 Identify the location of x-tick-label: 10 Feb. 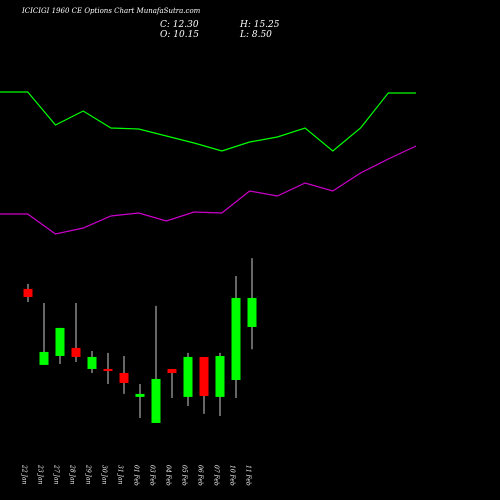
(232, 475).